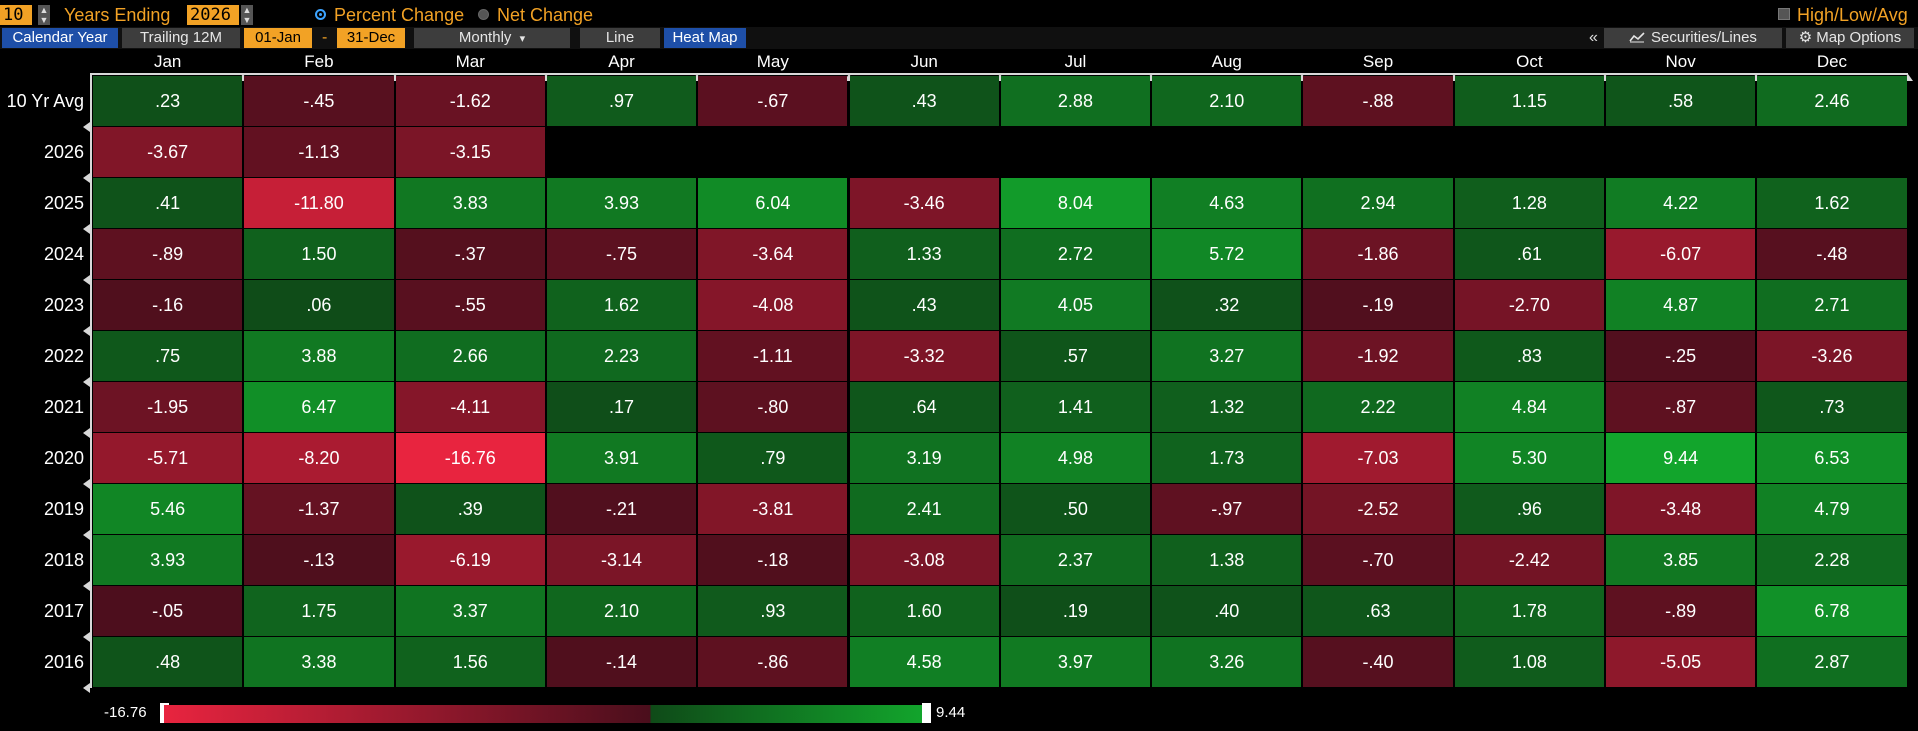  I want to click on heatmap-cell: 2.71, so click(1831, 305).